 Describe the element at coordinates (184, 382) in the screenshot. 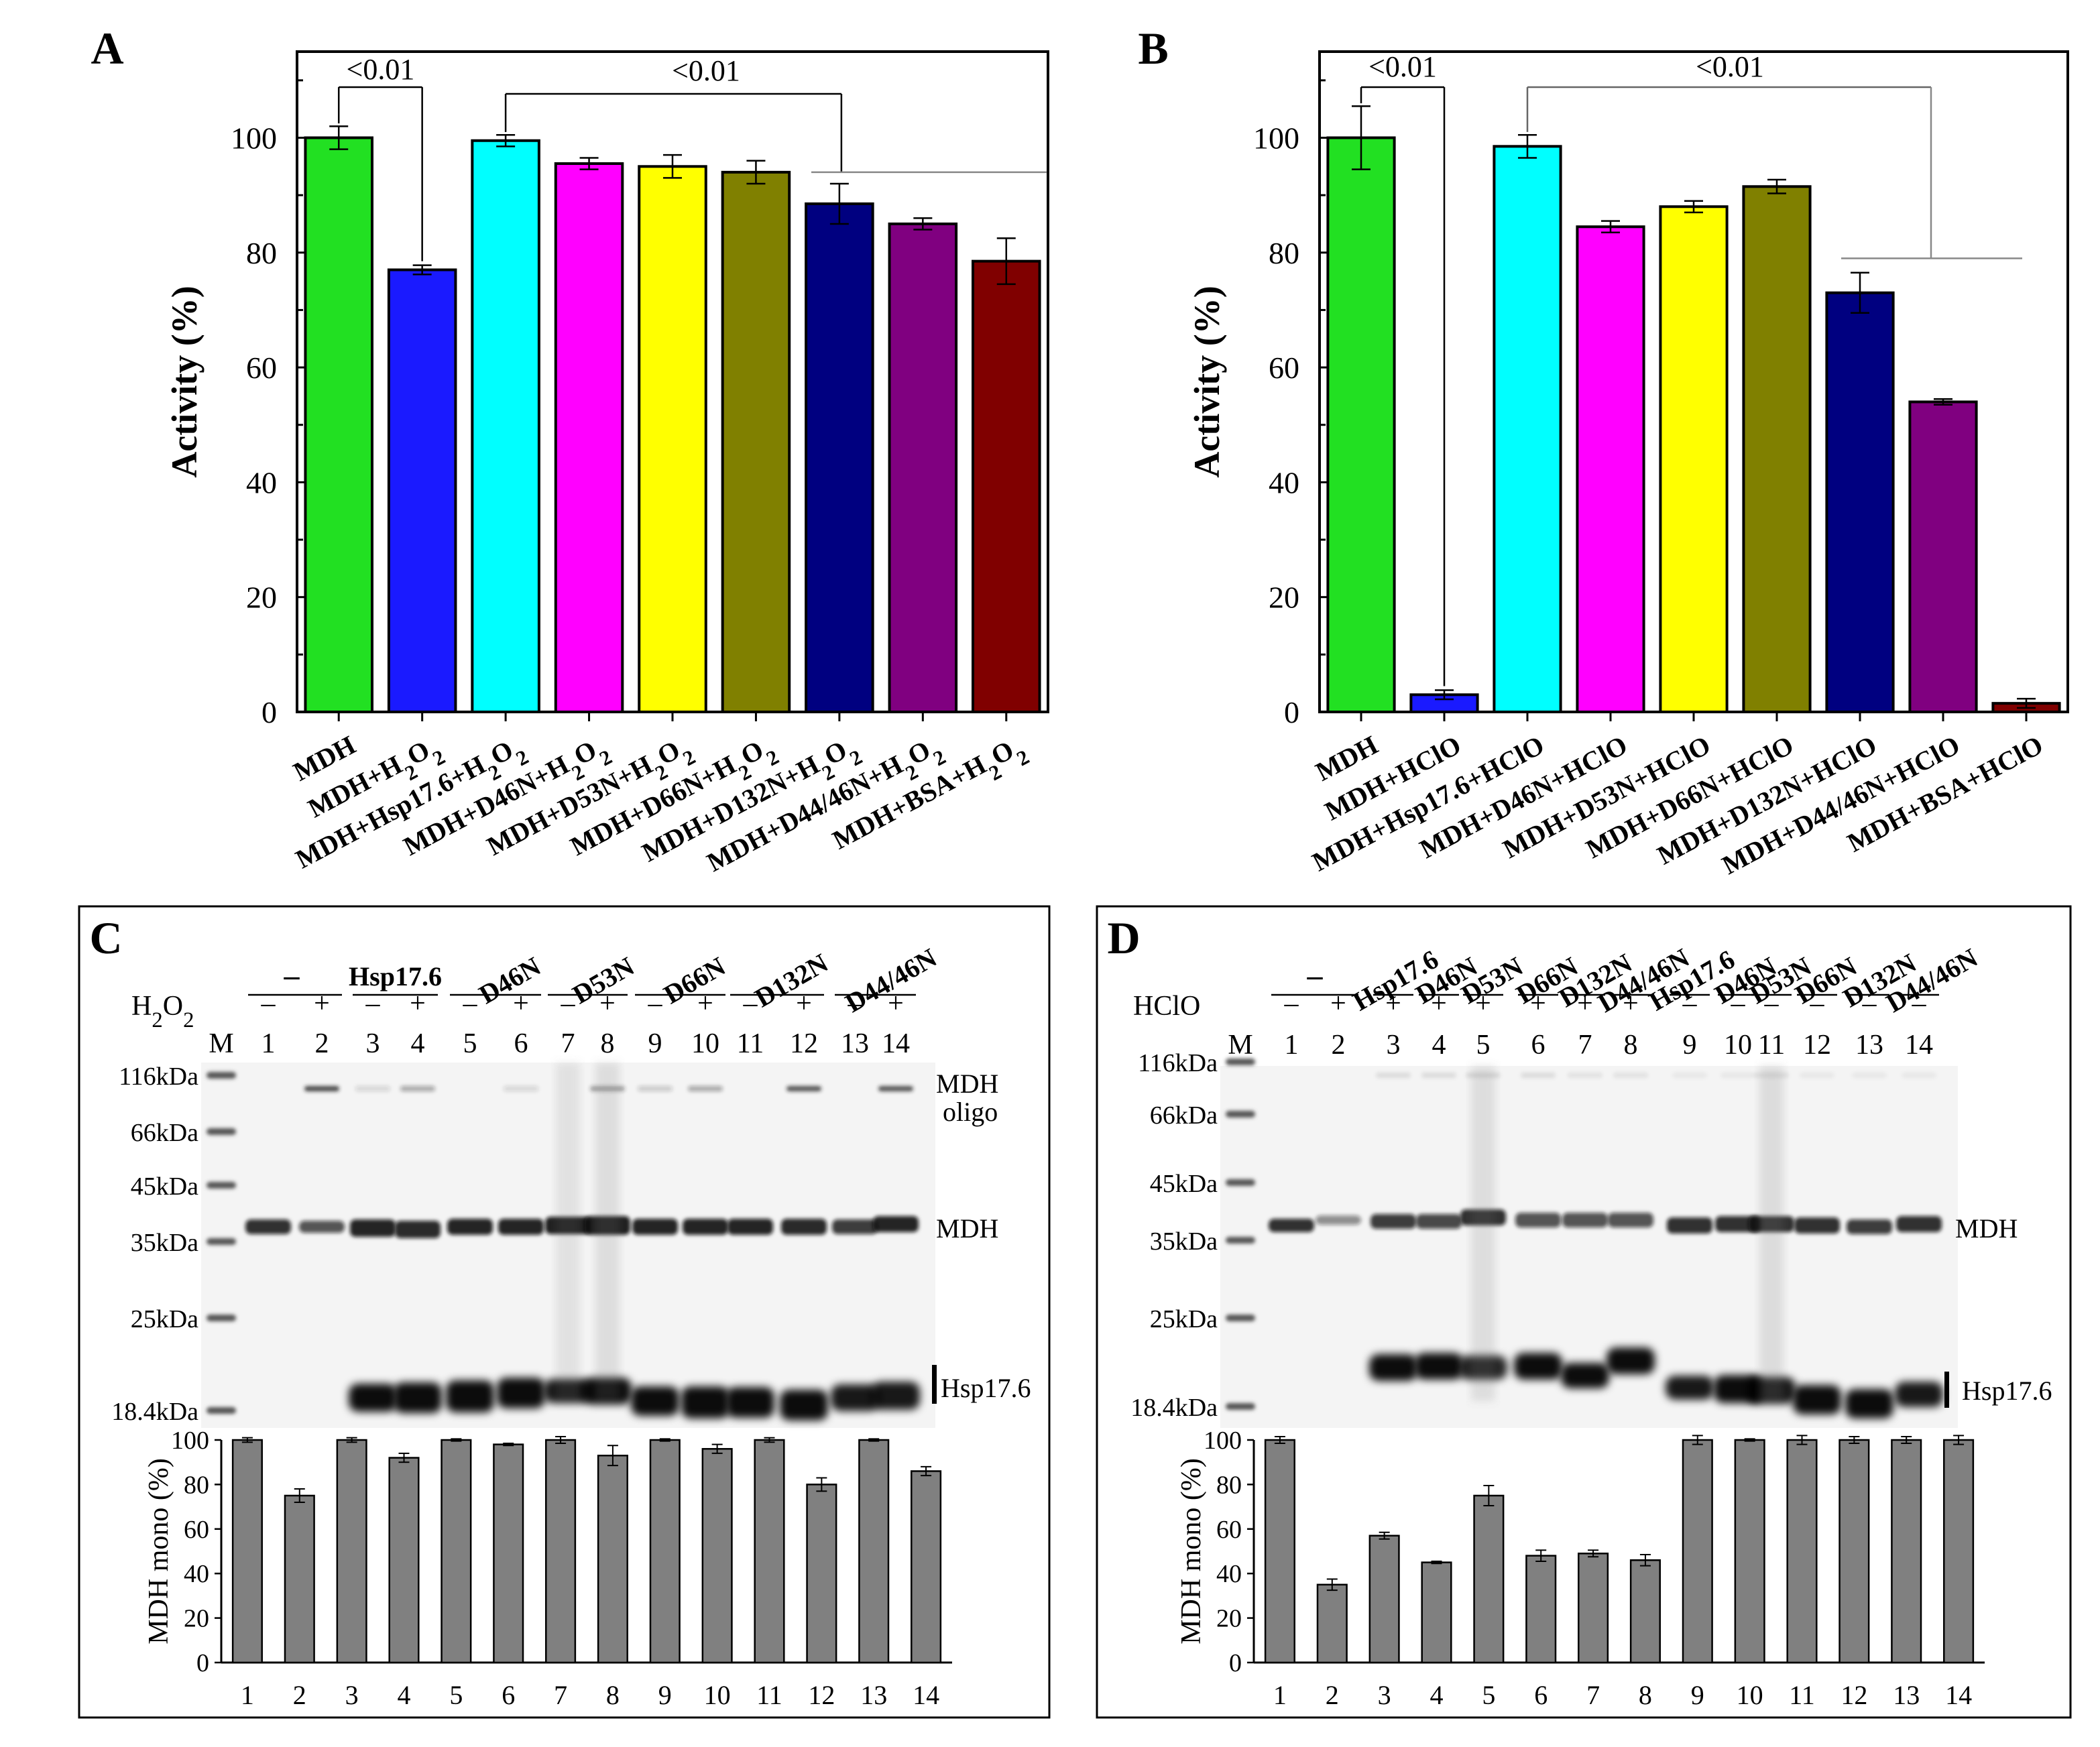

I see `y-axis-label: Activity (%)` at that location.